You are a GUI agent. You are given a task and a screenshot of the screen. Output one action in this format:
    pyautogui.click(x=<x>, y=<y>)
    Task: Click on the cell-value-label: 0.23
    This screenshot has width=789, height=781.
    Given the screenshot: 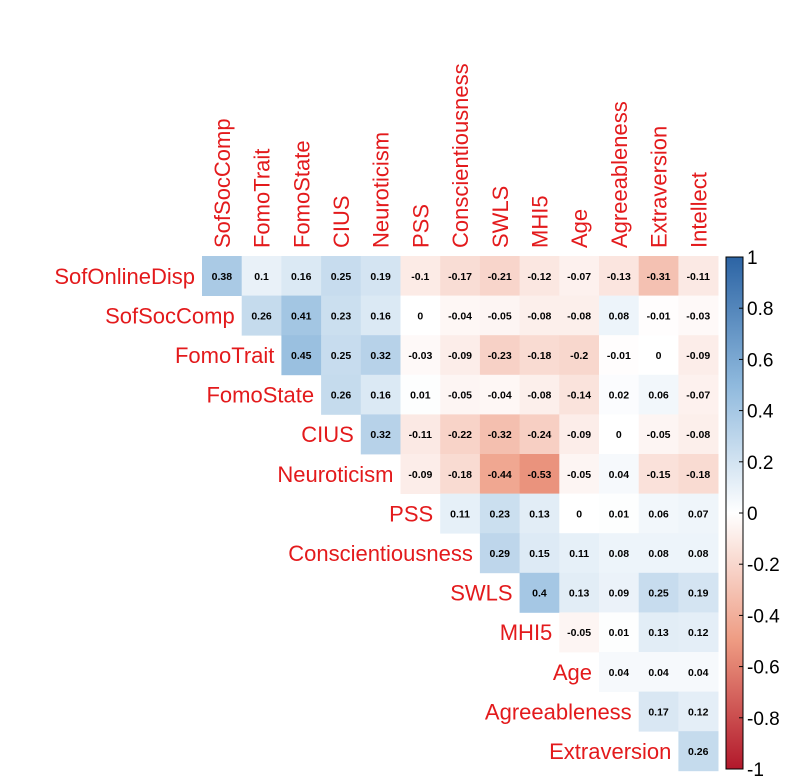 What is the action you would take?
    pyautogui.click(x=500, y=514)
    